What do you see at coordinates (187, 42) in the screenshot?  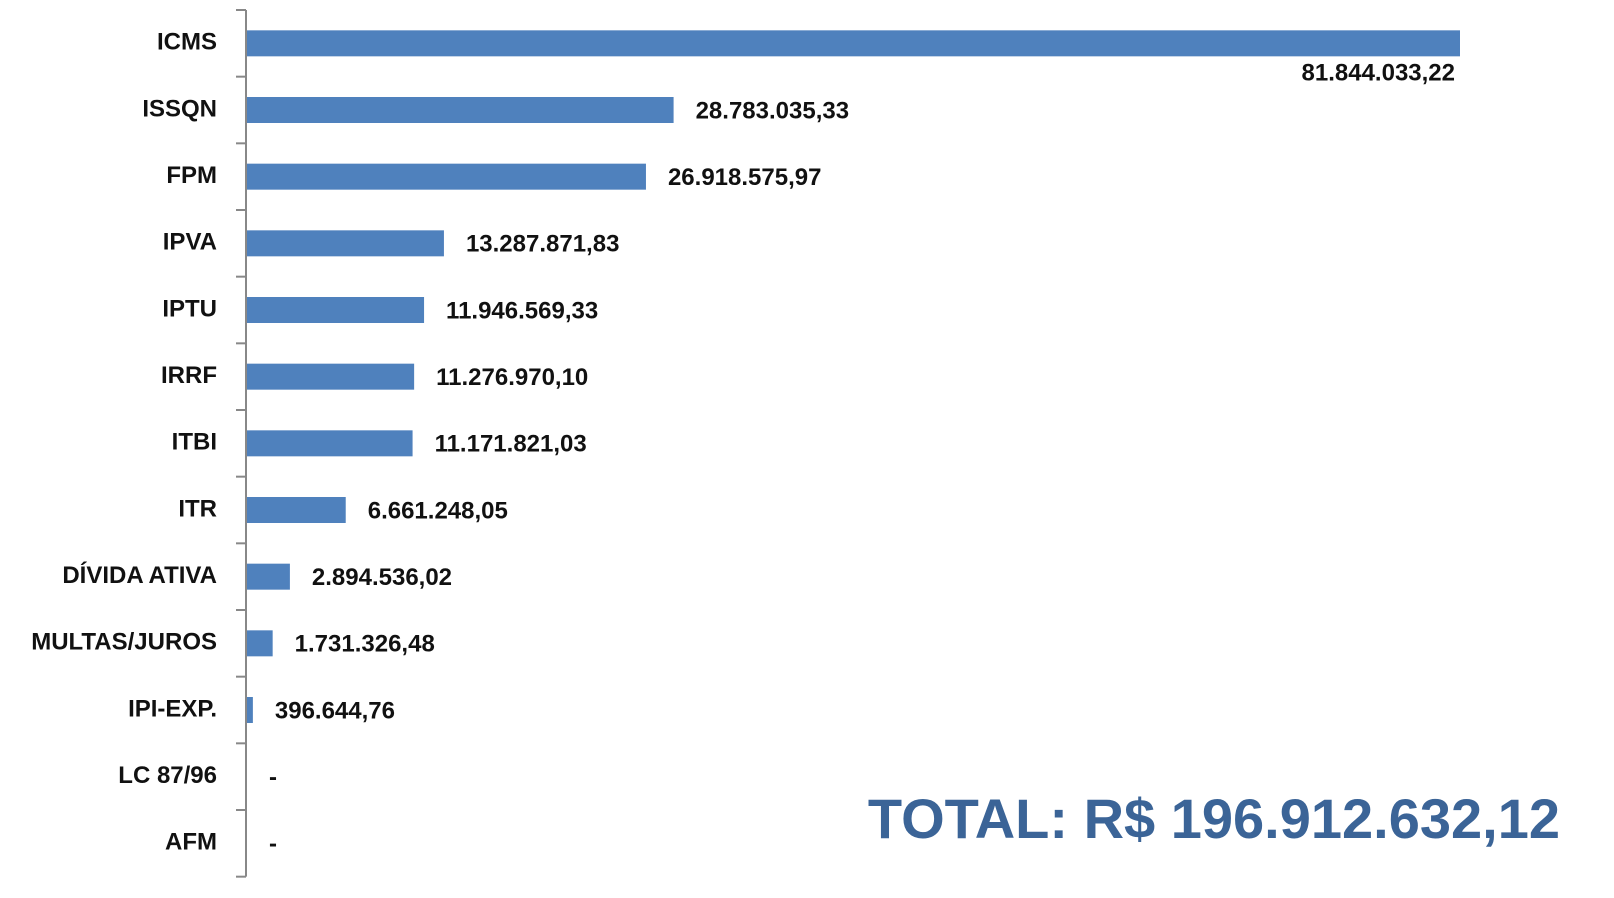 I see `category-label: ICMS` at bounding box center [187, 42].